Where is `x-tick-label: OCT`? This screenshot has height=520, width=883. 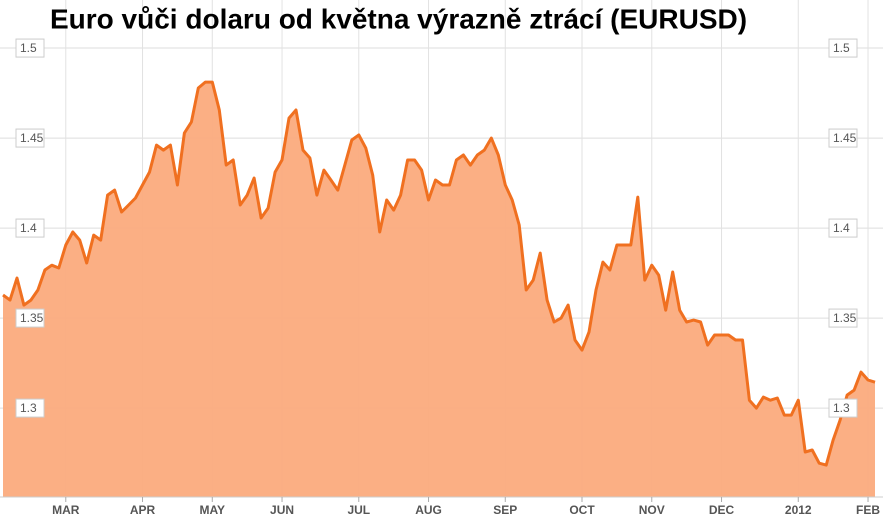 x-tick-label: OCT is located at coordinates (582, 510).